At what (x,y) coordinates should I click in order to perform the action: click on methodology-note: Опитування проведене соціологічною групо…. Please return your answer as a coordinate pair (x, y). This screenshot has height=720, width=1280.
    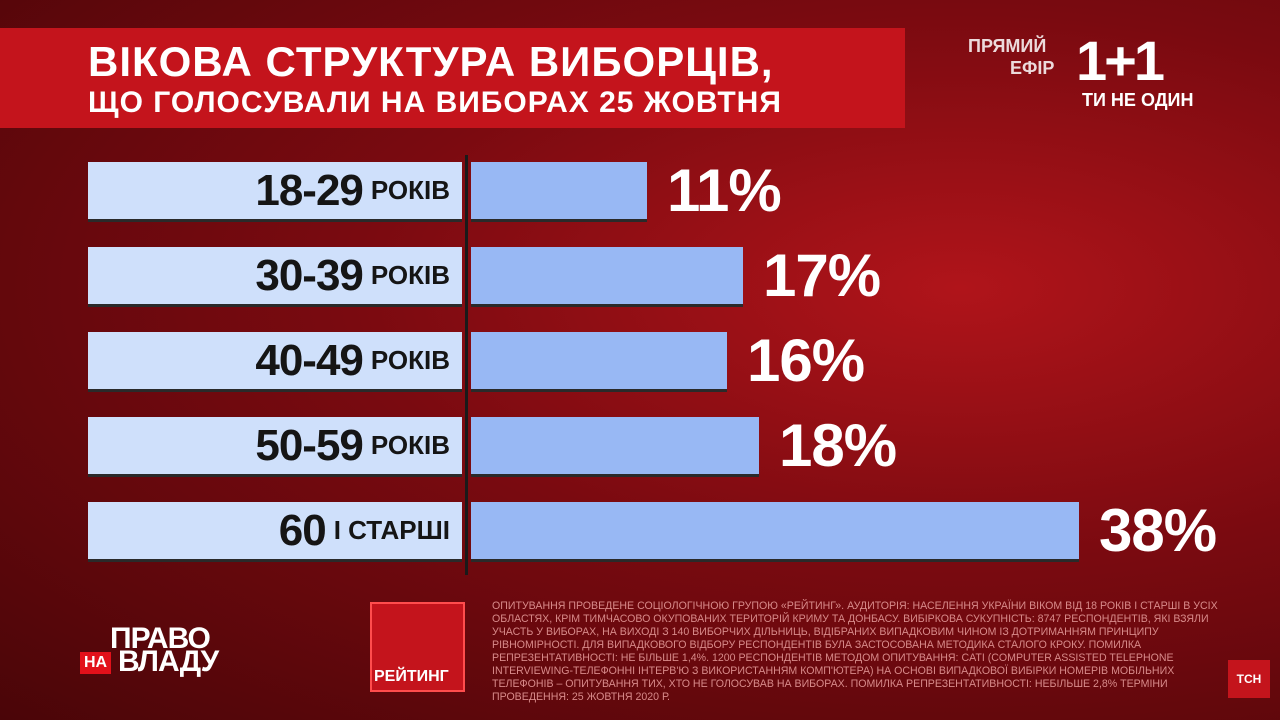
    Looking at the image, I should click on (855, 651).